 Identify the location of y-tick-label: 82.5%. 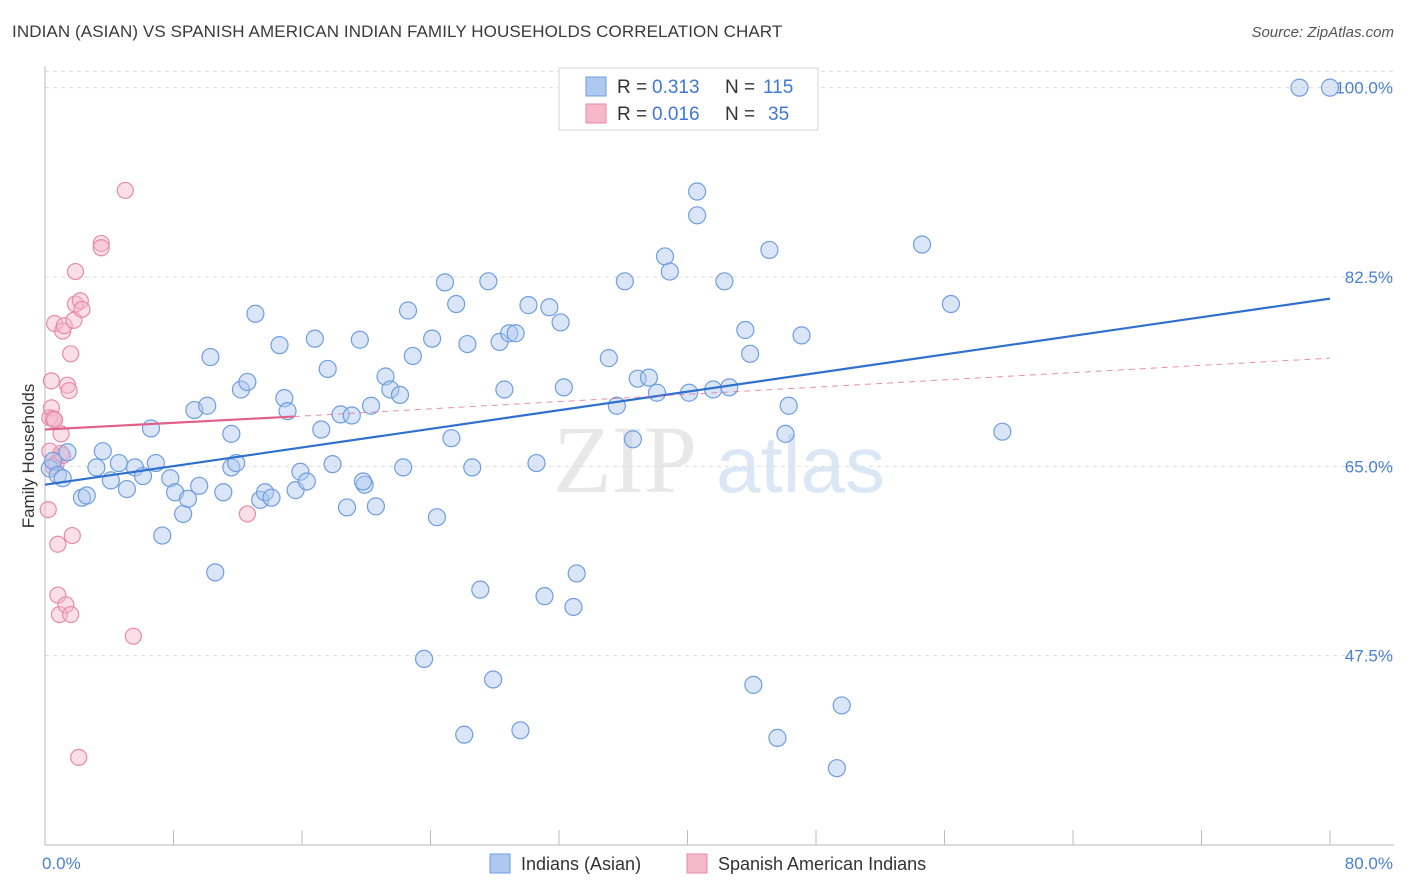
(1369, 277).